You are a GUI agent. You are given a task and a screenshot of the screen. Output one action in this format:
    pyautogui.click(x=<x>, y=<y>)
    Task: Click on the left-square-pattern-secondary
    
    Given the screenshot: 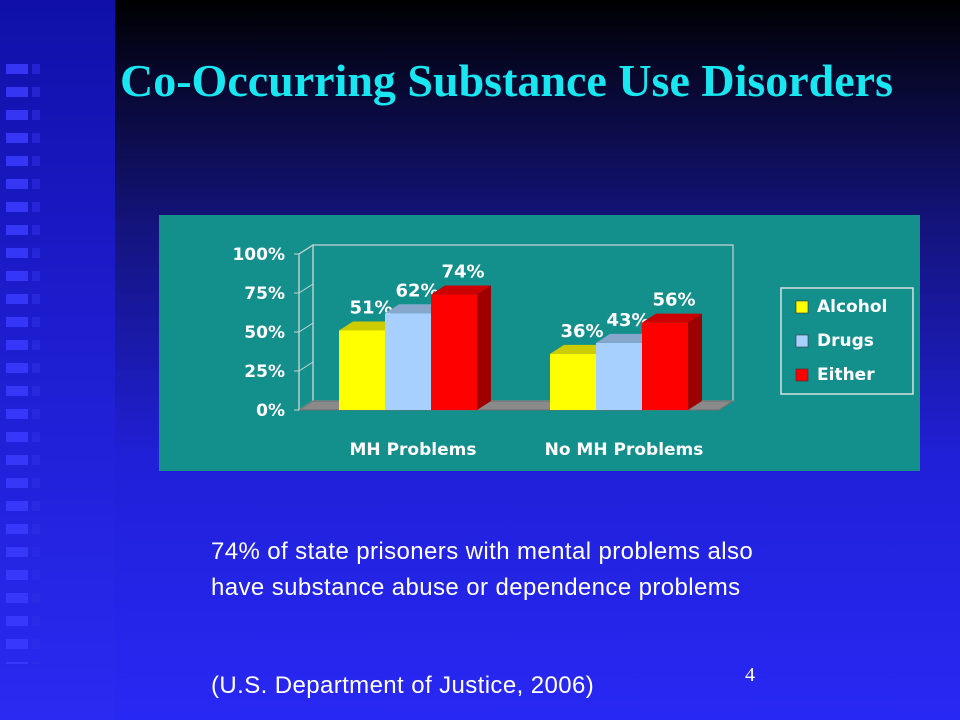 What is the action you would take?
    pyautogui.click(x=36, y=364)
    